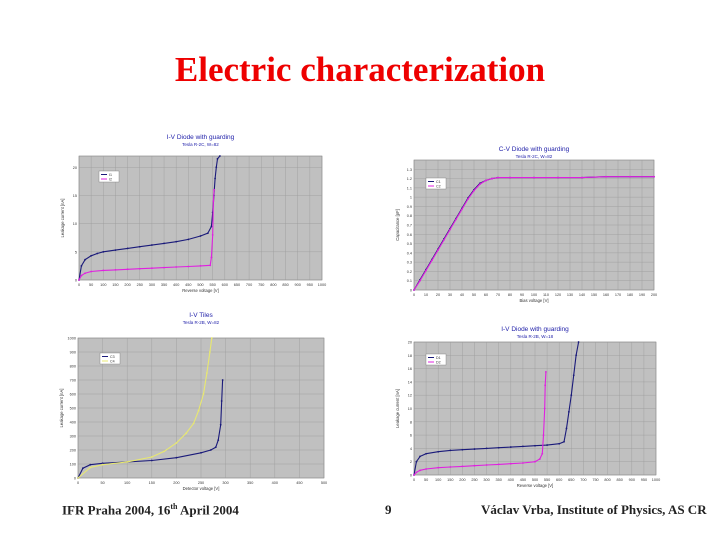 This screenshot has height=540, width=720. I want to click on x-tick-label: 950, so click(644, 480).